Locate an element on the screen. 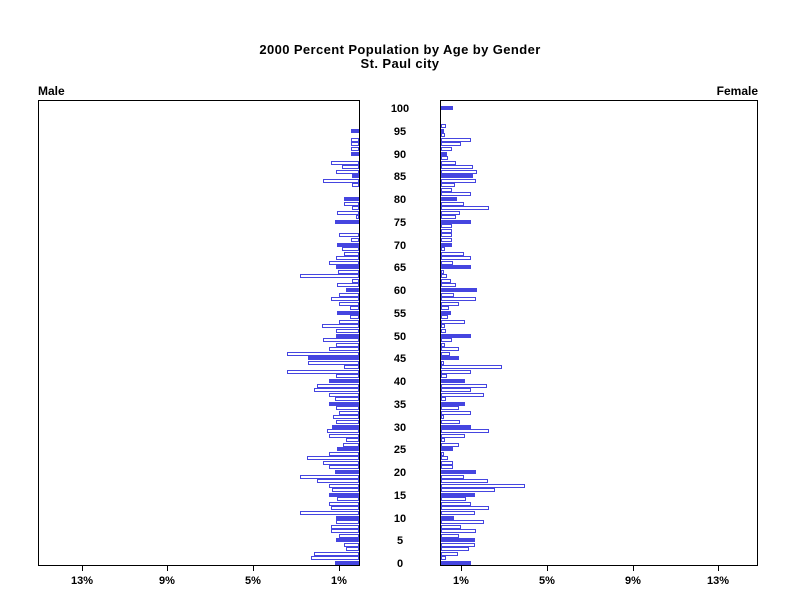 The height and width of the screenshot is (600, 800). axis-tick-label-9%: 9% is located at coordinates (633, 581).